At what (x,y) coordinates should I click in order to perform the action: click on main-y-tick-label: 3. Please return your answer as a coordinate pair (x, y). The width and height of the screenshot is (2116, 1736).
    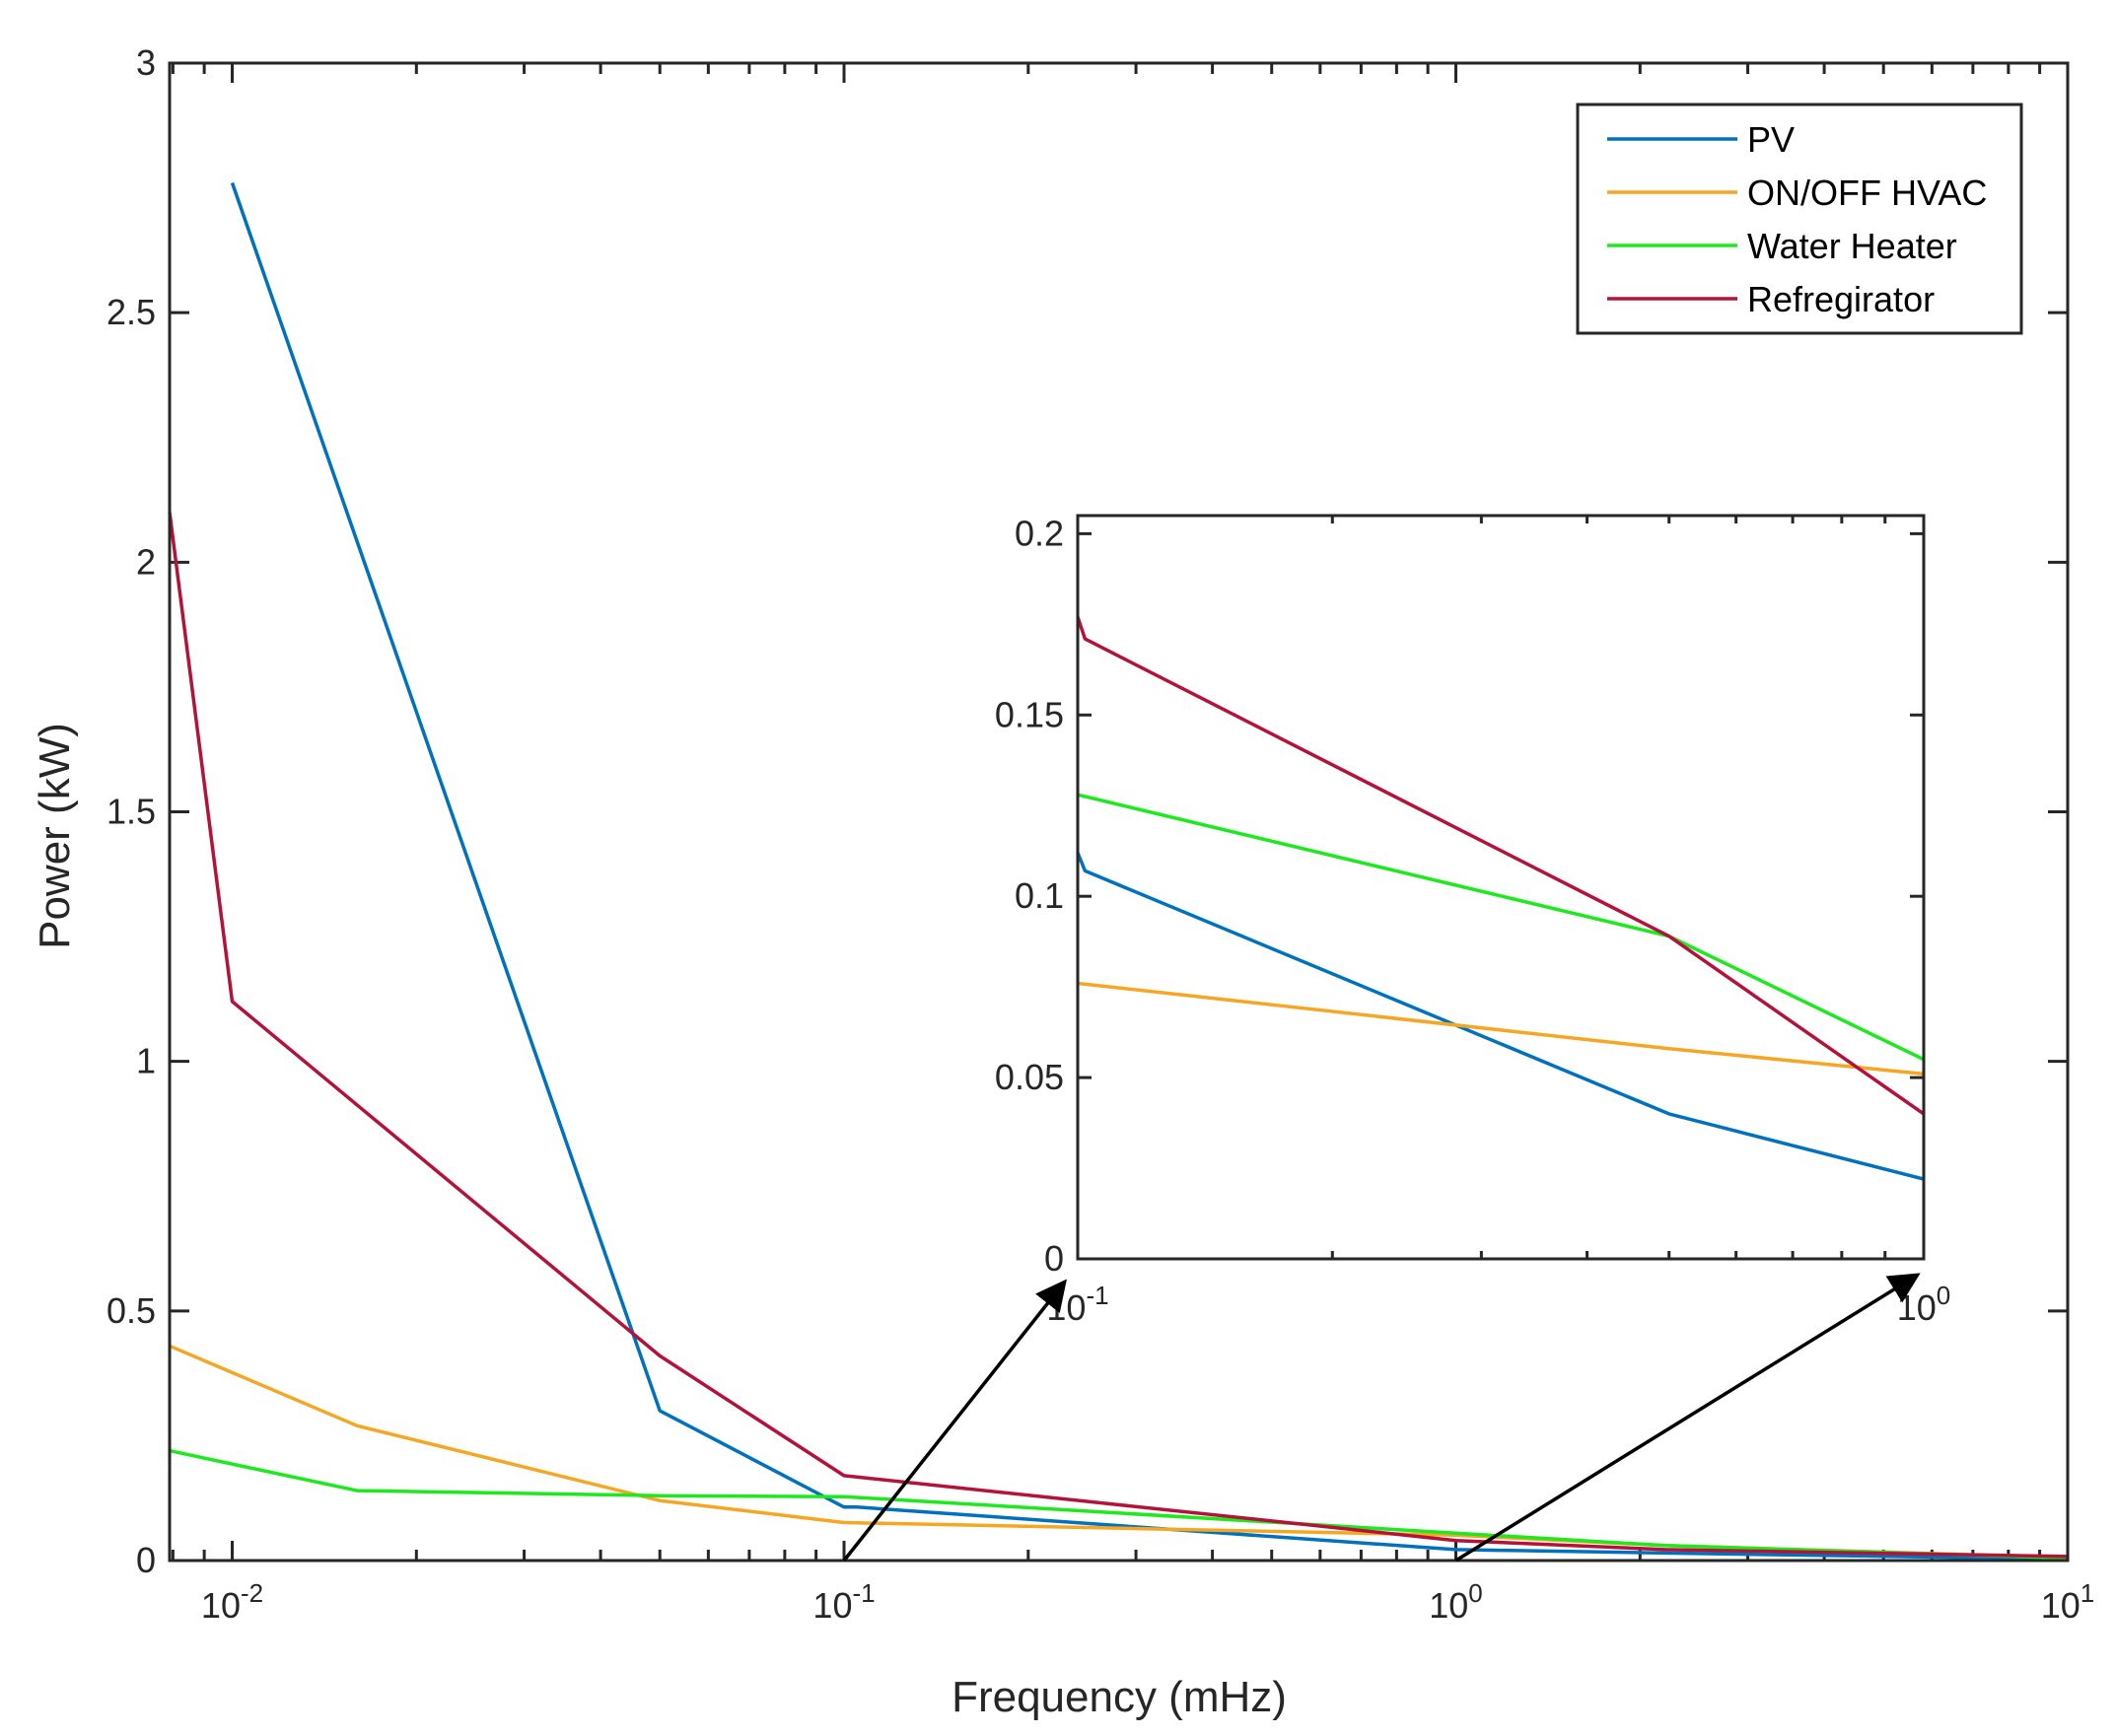
    Looking at the image, I should click on (146, 63).